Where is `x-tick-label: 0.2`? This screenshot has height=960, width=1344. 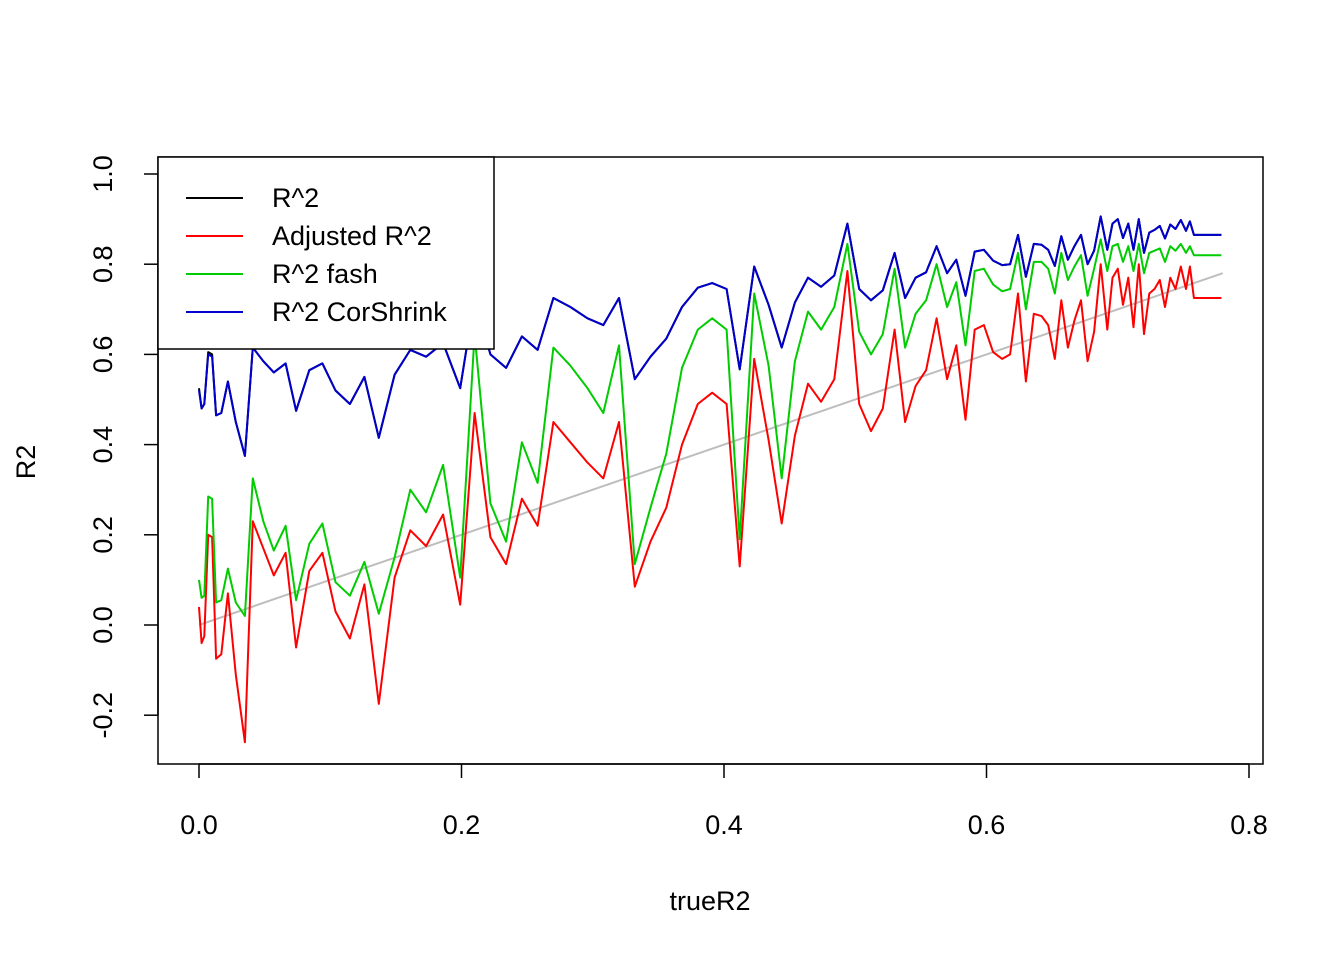 x-tick-label: 0.2 is located at coordinates (462, 825).